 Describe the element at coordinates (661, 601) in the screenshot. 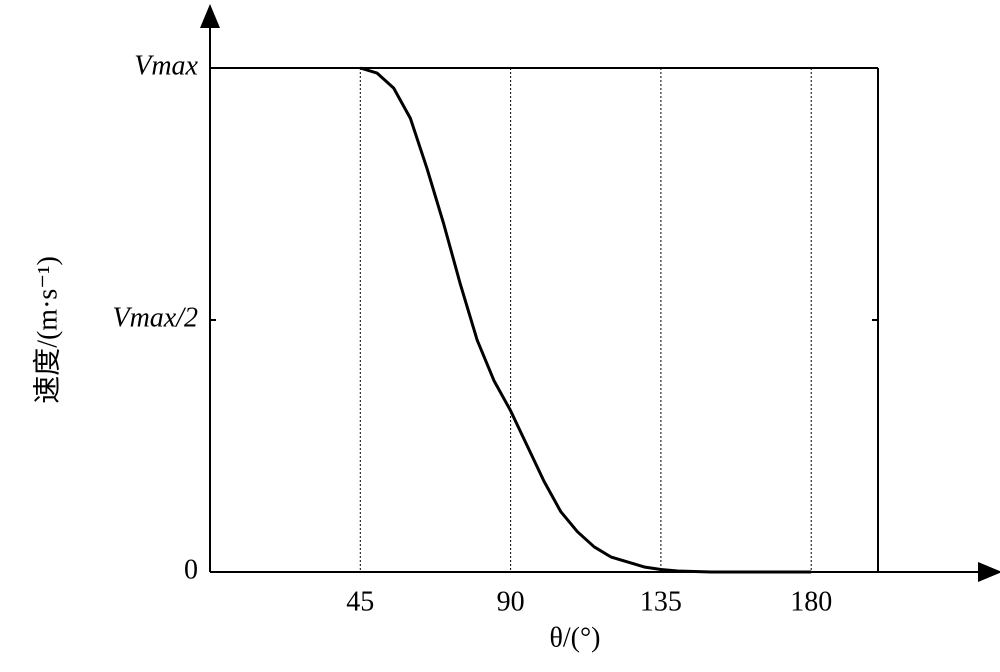

I see `x-tick-label: 135` at that location.